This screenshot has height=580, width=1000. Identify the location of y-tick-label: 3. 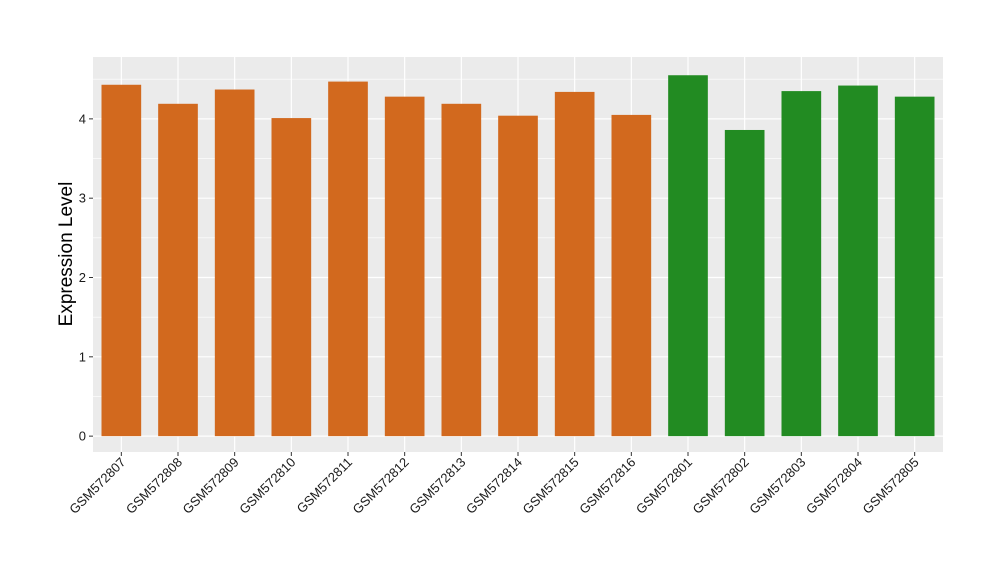
(82, 198).